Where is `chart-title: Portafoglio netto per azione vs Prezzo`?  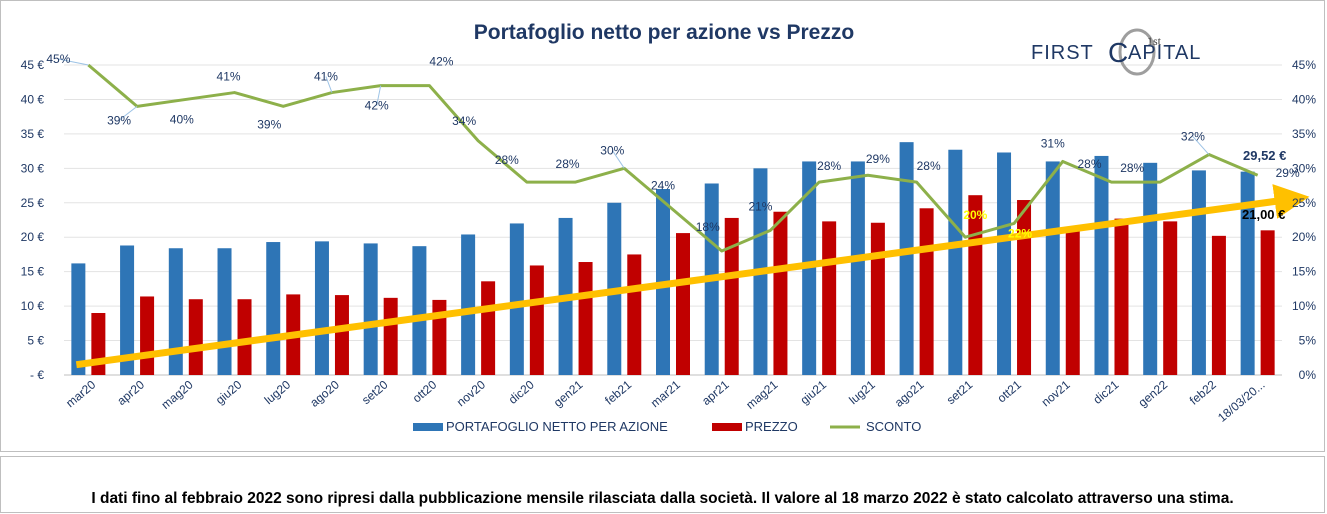 chart-title: Portafoglio netto per azione vs Prezzo is located at coordinates (664, 32).